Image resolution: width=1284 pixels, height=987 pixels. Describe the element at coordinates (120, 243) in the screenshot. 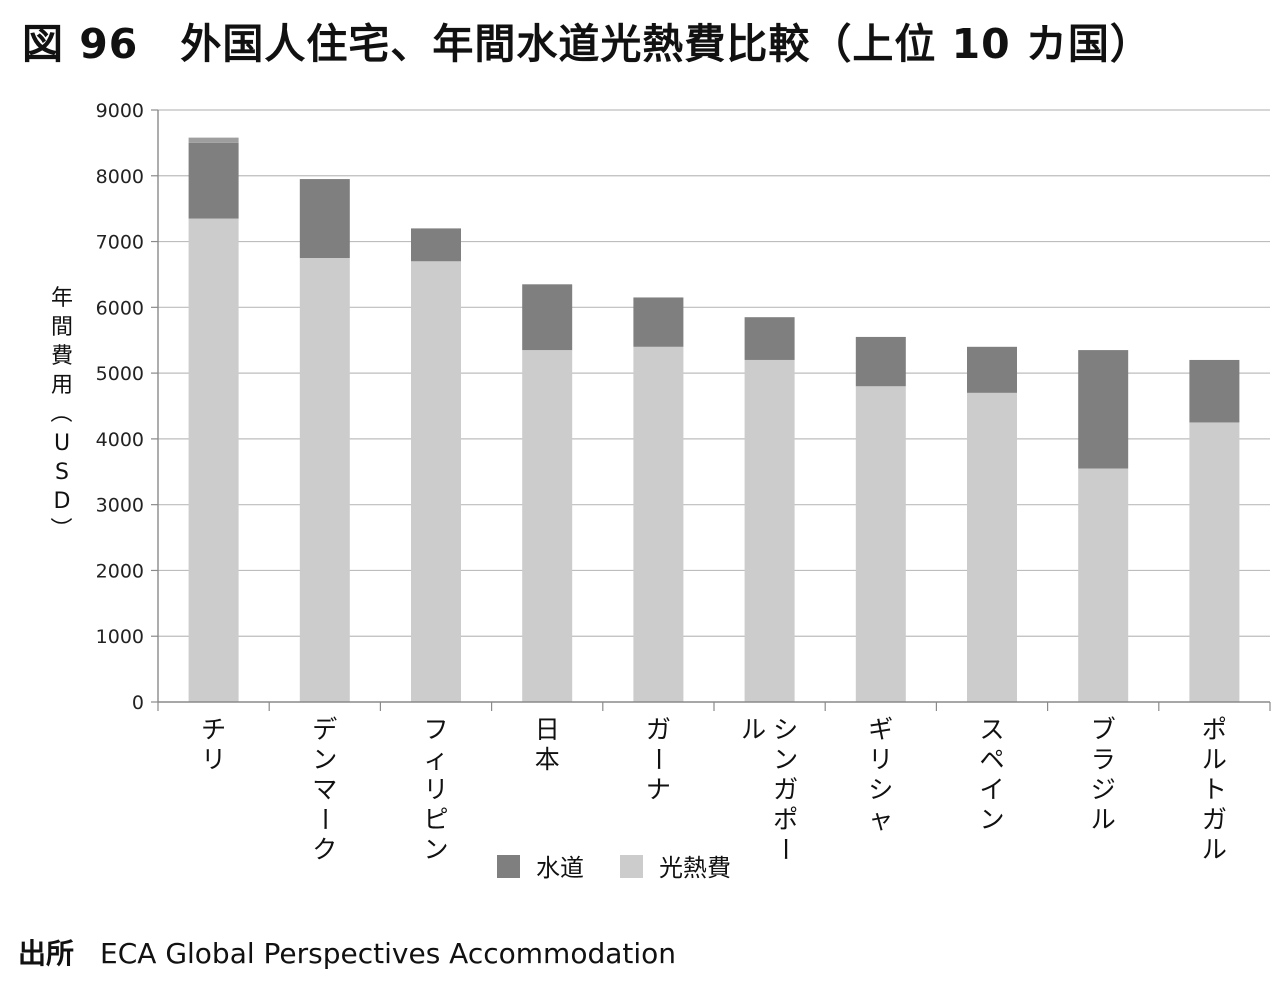

I see `y-tick-label: 7000` at that location.